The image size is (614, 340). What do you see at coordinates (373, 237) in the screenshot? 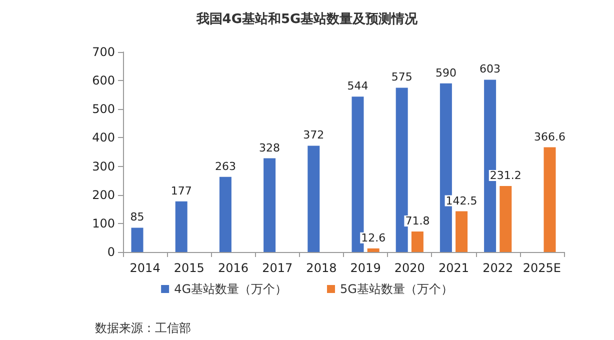
I see `data-label: 12.6` at bounding box center [373, 237].